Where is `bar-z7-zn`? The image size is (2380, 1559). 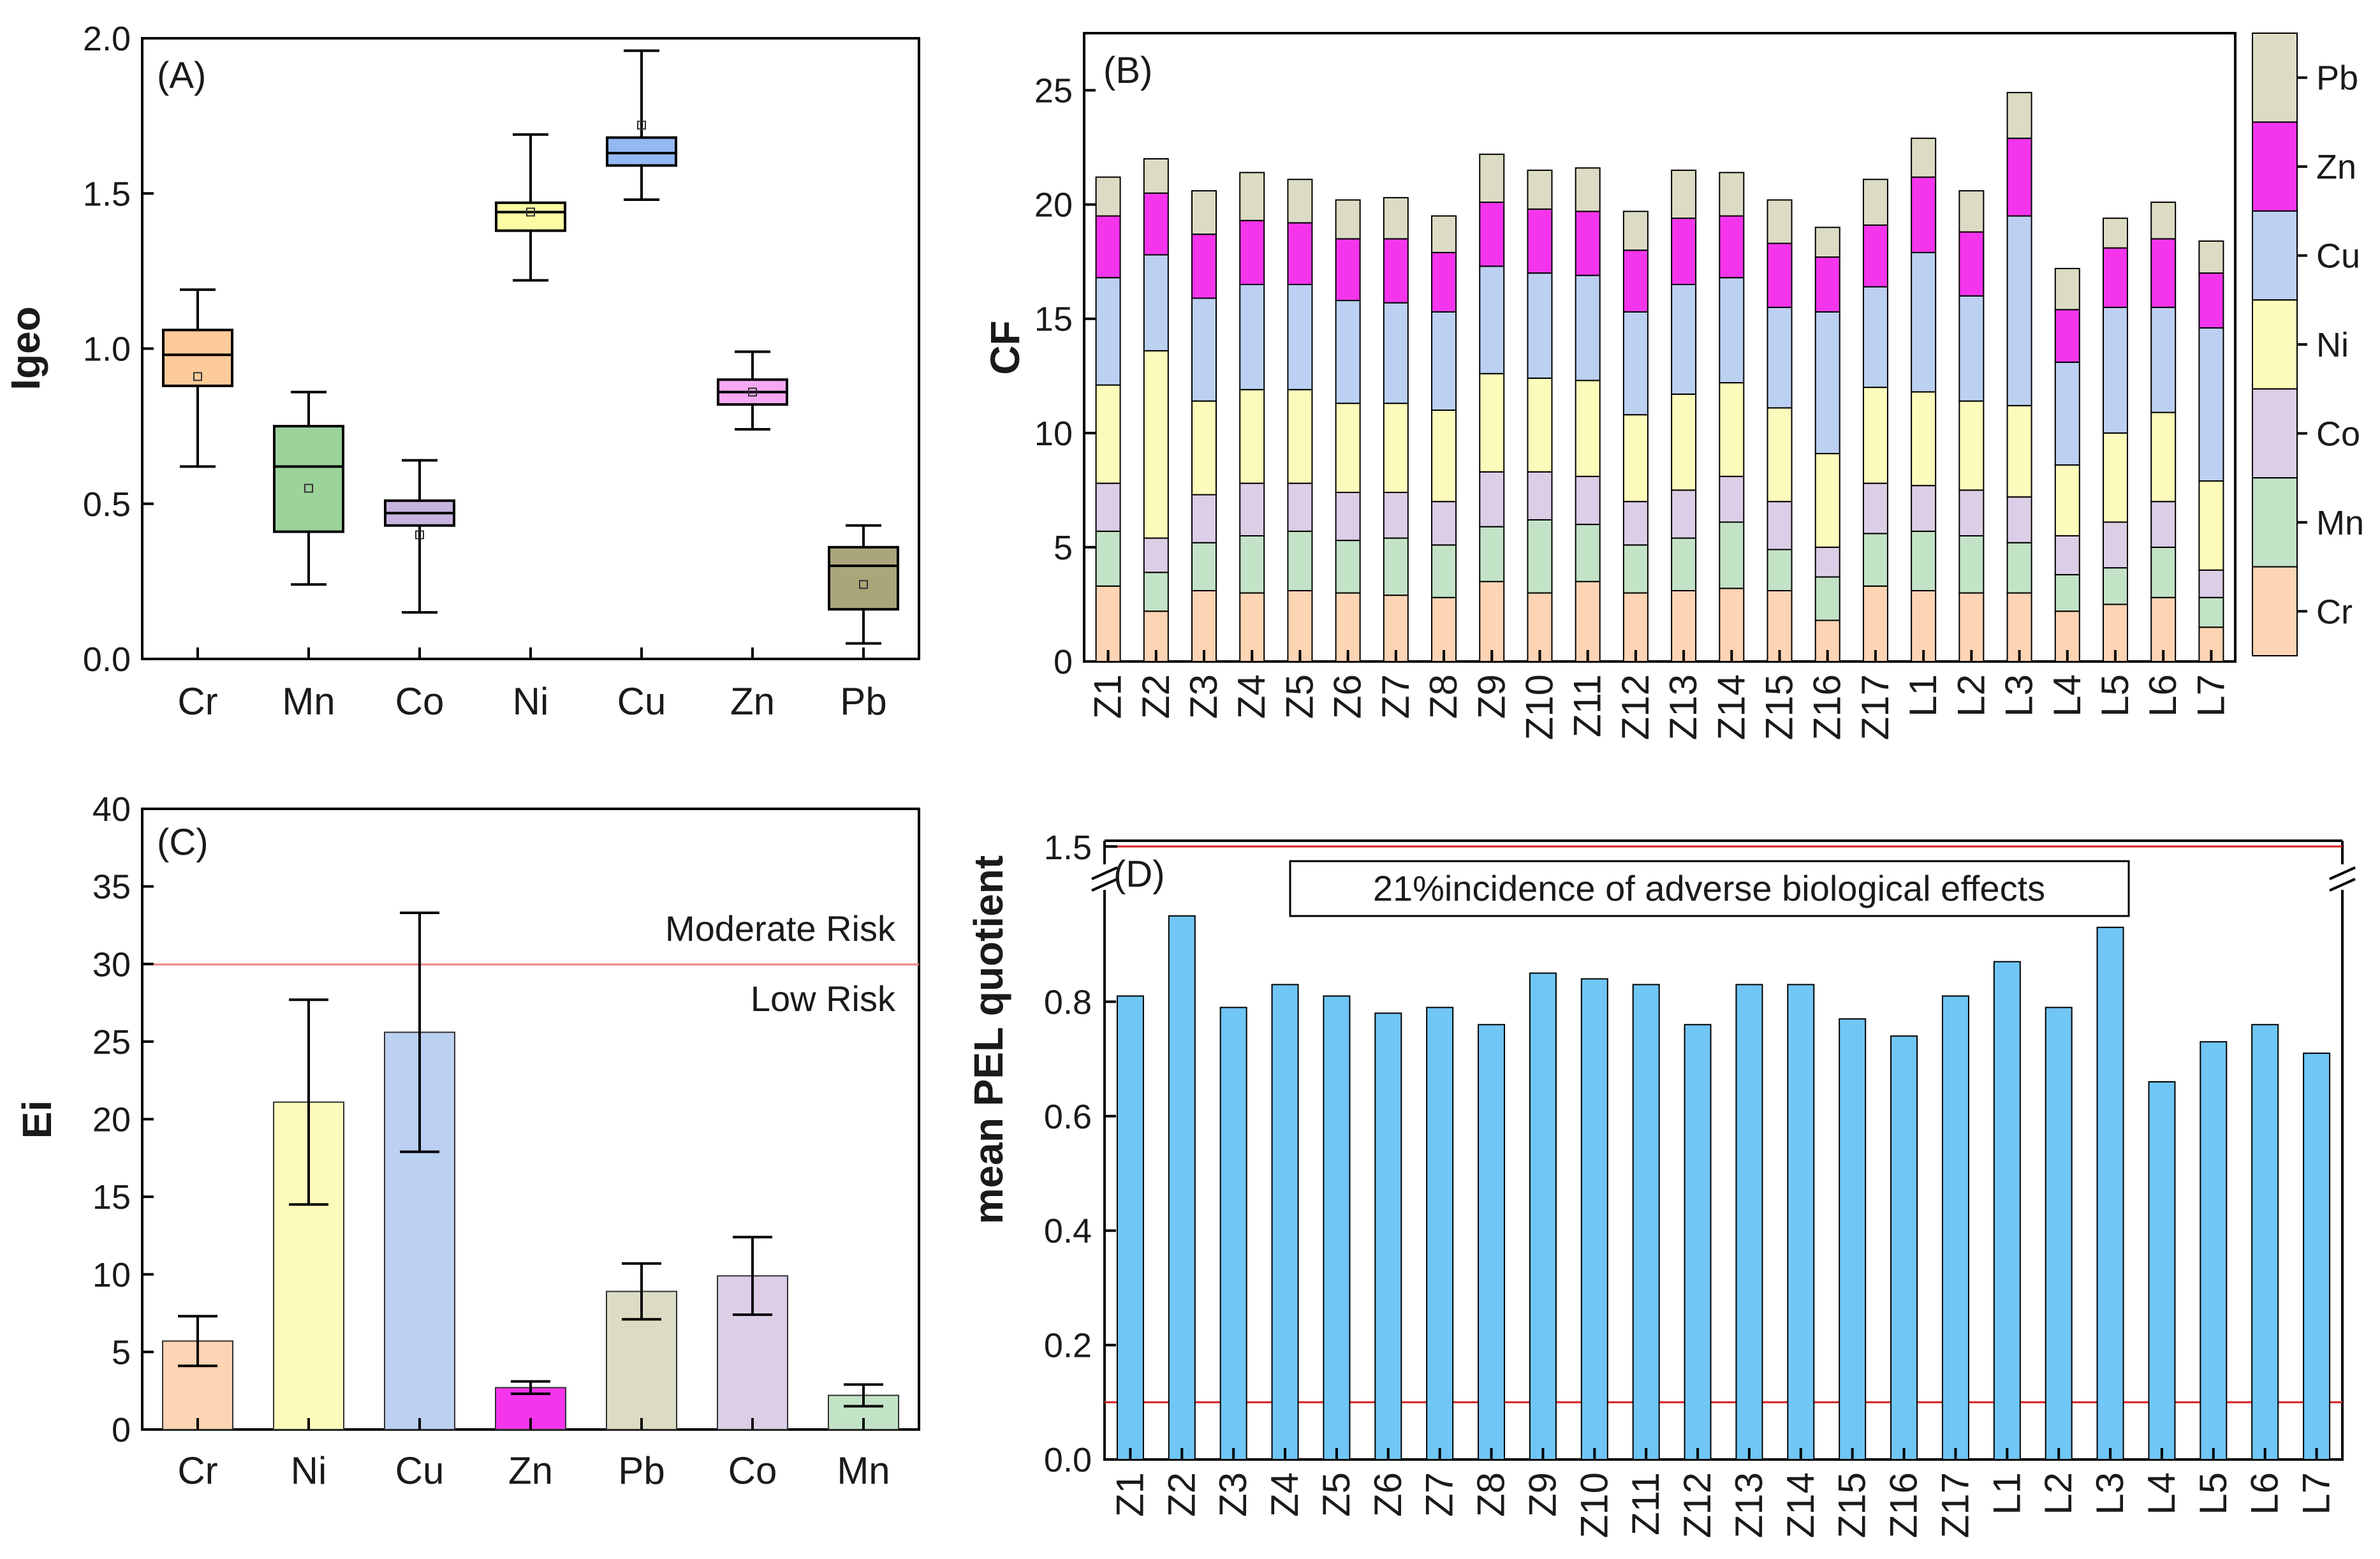
bar-z7-zn is located at coordinates (1396, 271).